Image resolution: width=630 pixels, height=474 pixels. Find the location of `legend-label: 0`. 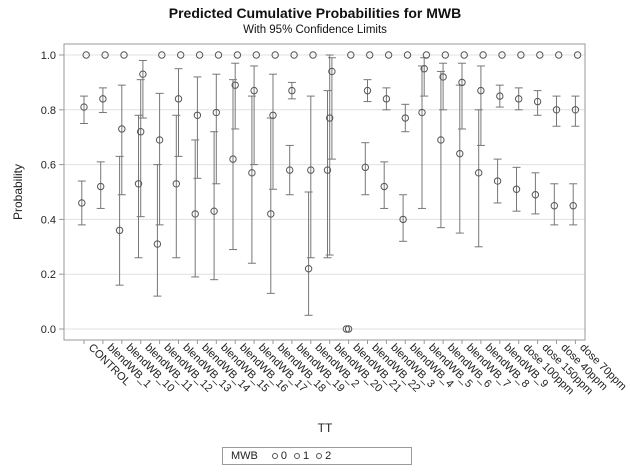

legend-label: 0 is located at coordinates (284, 456).